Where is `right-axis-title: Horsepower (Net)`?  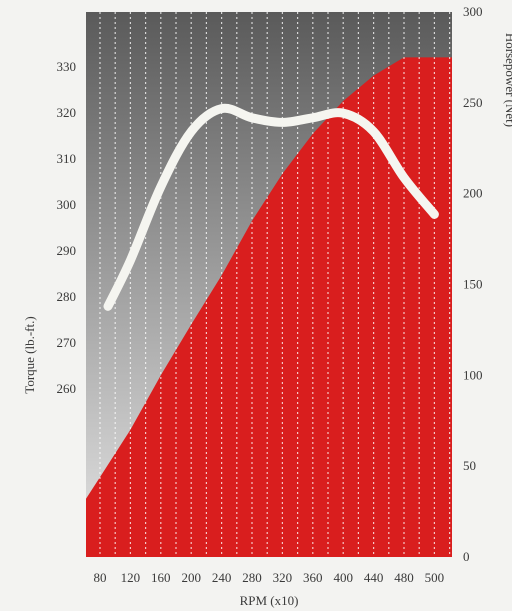
right-axis-title: Horsepower (Net) is located at coordinates (507, 80).